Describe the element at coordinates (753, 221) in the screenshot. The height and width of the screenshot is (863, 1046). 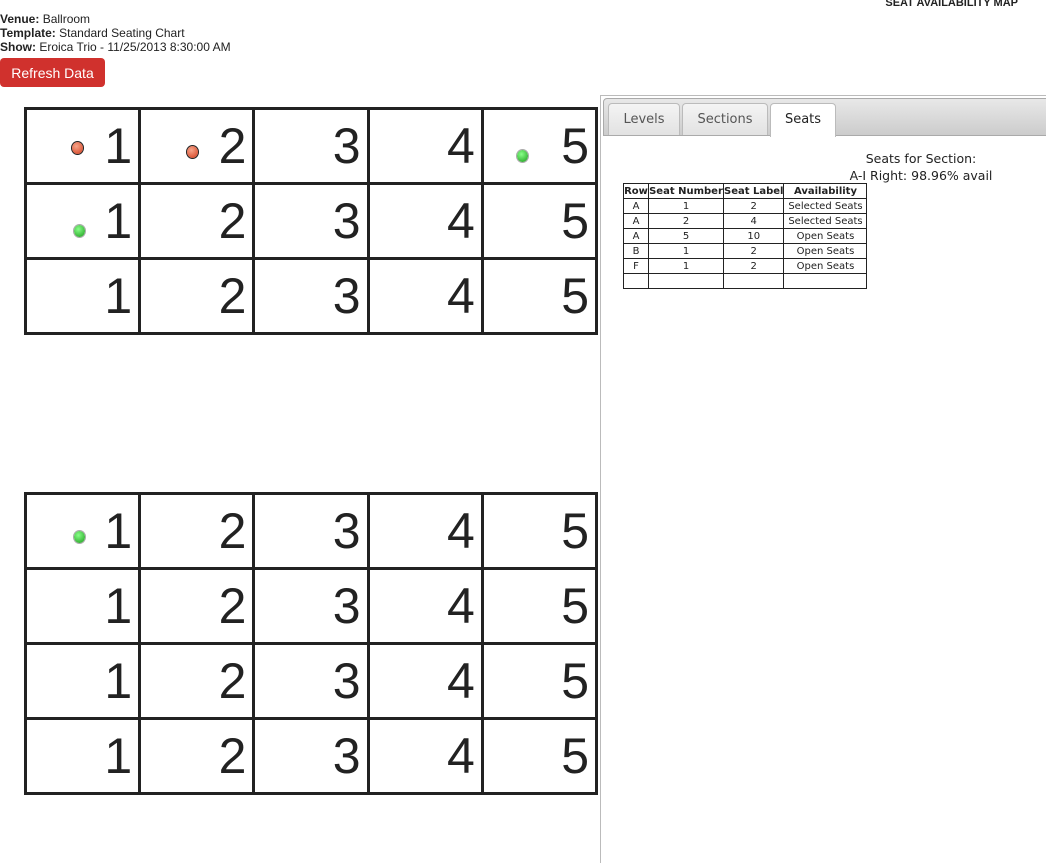
I see `table-cell: 4` at that location.